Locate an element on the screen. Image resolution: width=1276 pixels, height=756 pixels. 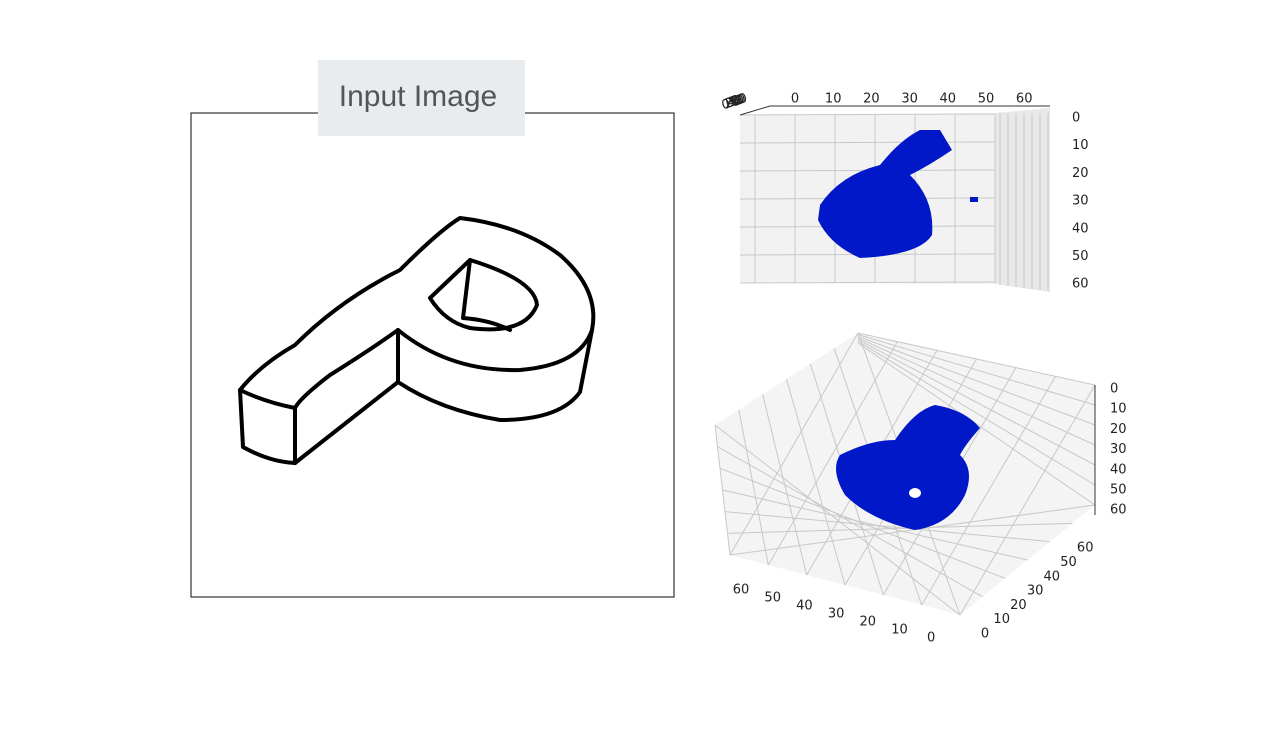
top-view is located at coordinates (894, 198).